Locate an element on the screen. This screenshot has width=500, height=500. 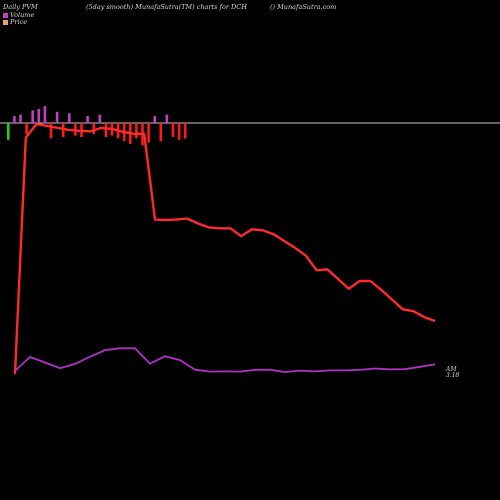
volume-line is located at coordinates (225, 360).